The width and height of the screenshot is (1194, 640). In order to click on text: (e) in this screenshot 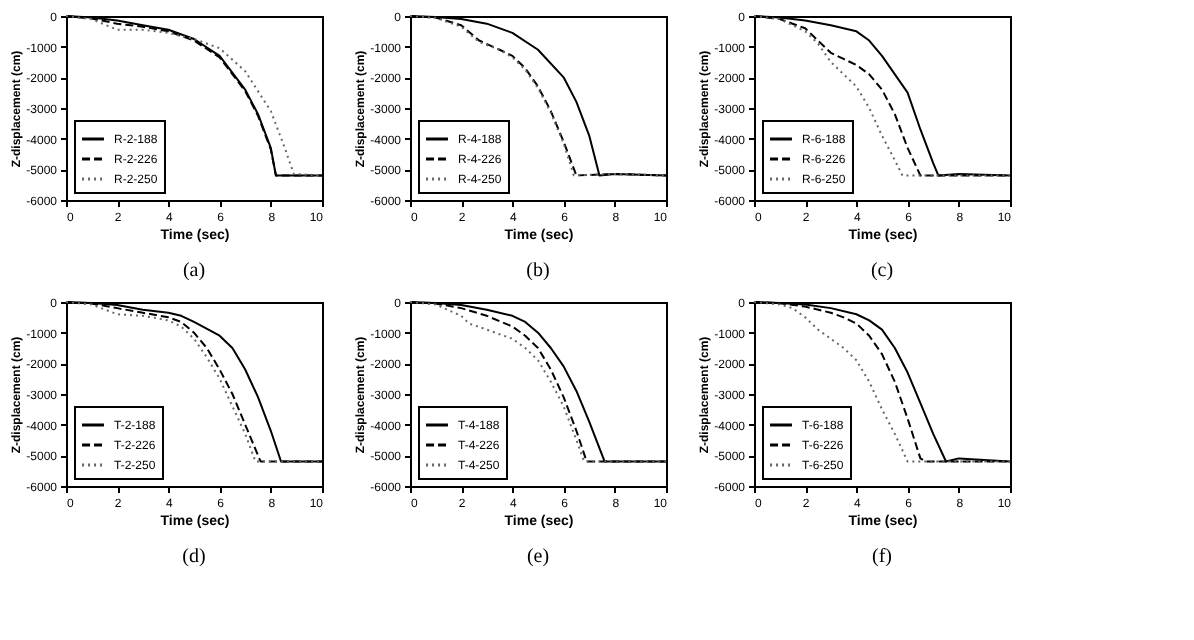, I will do `click(538, 557)`.